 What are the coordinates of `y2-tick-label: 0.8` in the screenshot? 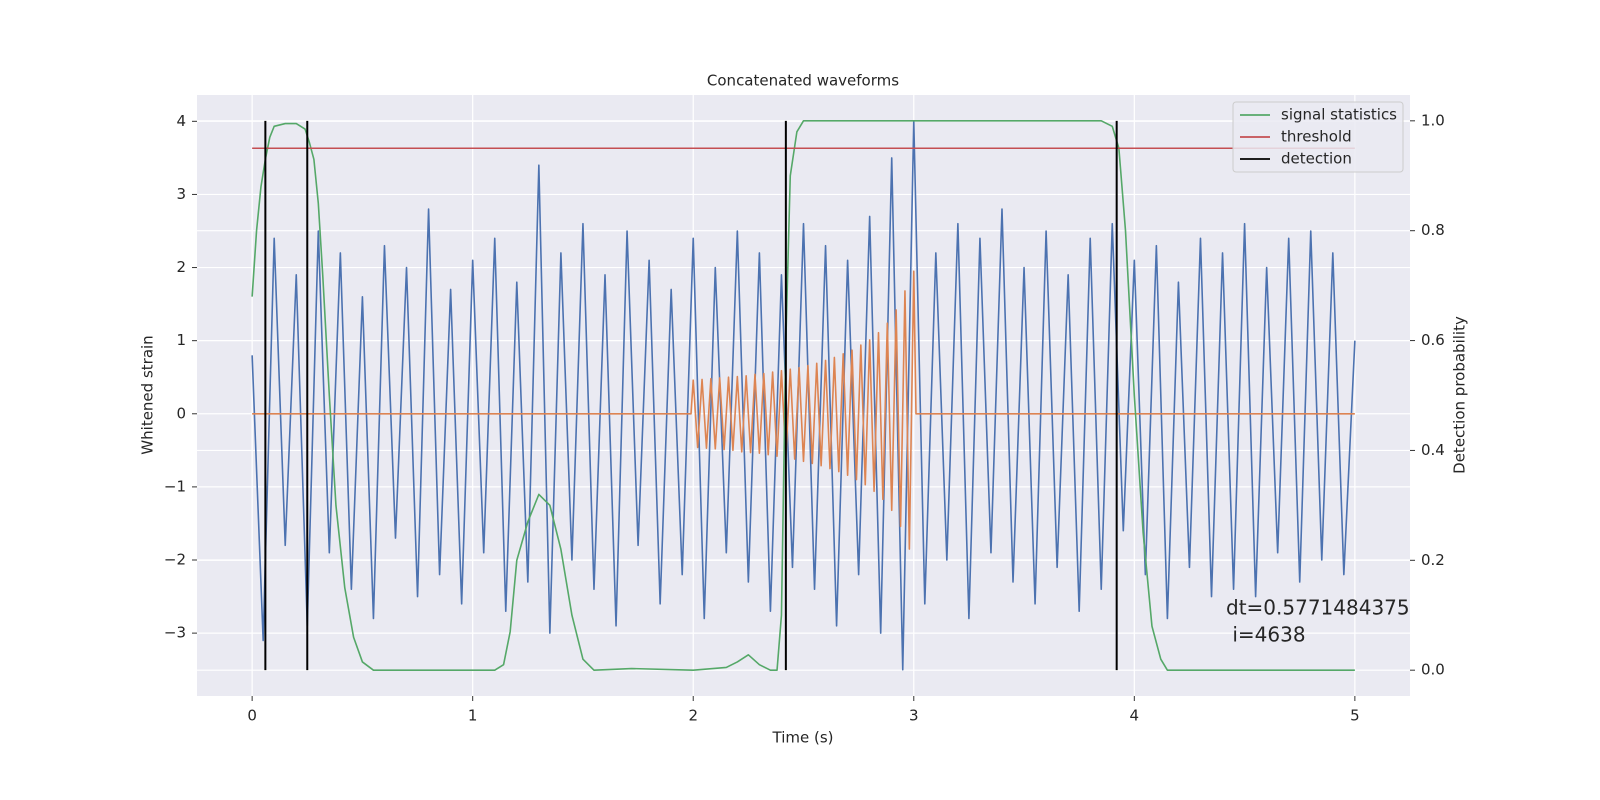 It's located at (1433, 230).